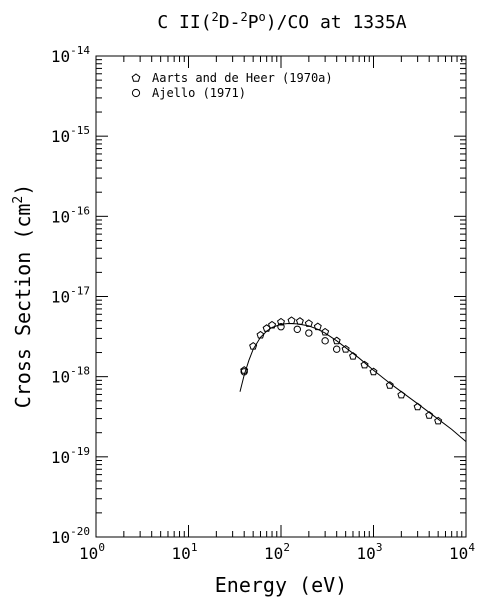  Describe the element at coordinates (71, 55) in the screenshot. I see `y-tick-label: 10-14` at that location.